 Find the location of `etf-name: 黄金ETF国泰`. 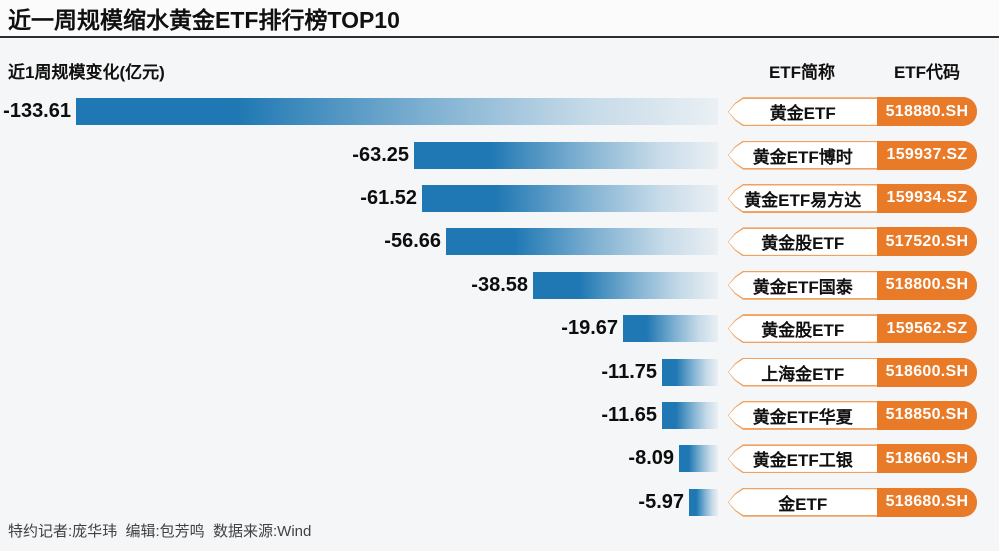

etf-name: 黄金ETF国泰 is located at coordinates (802, 287).